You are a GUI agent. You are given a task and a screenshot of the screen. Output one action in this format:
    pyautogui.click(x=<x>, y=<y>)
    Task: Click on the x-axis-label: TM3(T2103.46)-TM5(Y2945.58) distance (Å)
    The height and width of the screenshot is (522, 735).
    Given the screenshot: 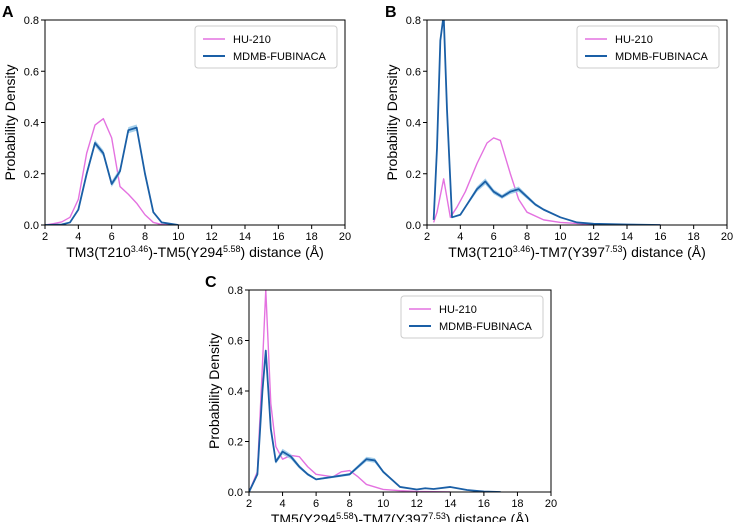 What is the action you would take?
    pyautogui.click(x=195, y=252)
    